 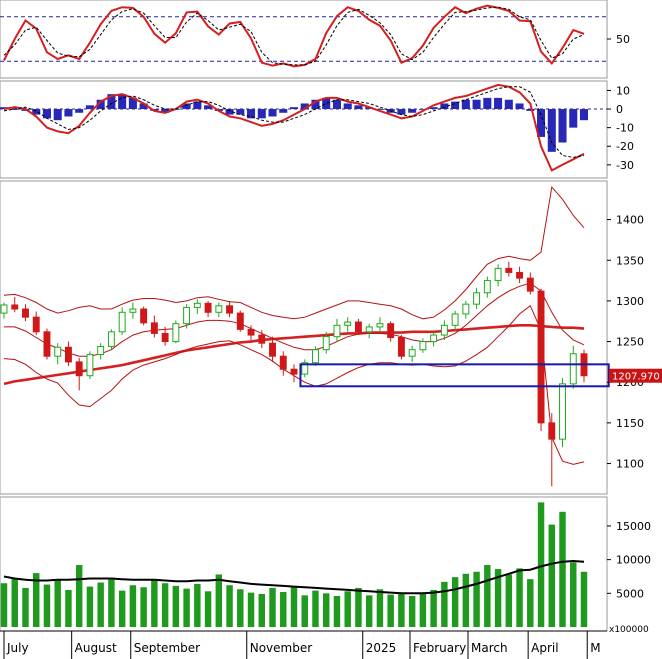 What do you see at coordinates (625, 165) in the screenshot?
I see `macd-tick-4: -30` at bounding box center [625, 165].